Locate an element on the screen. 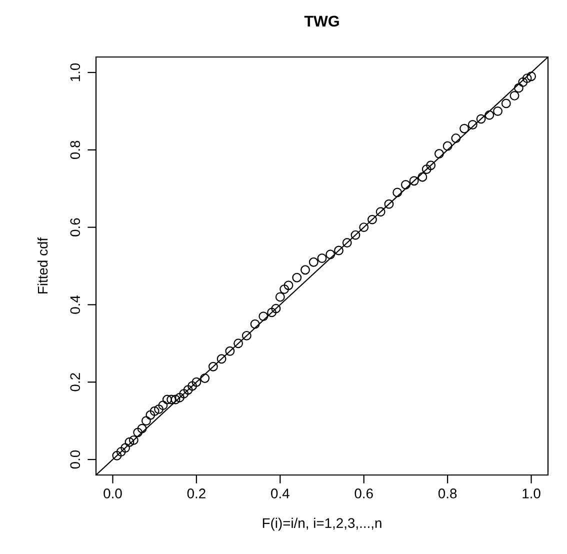  y-tick-label: 0.4 is located at coordinates (75, 304).